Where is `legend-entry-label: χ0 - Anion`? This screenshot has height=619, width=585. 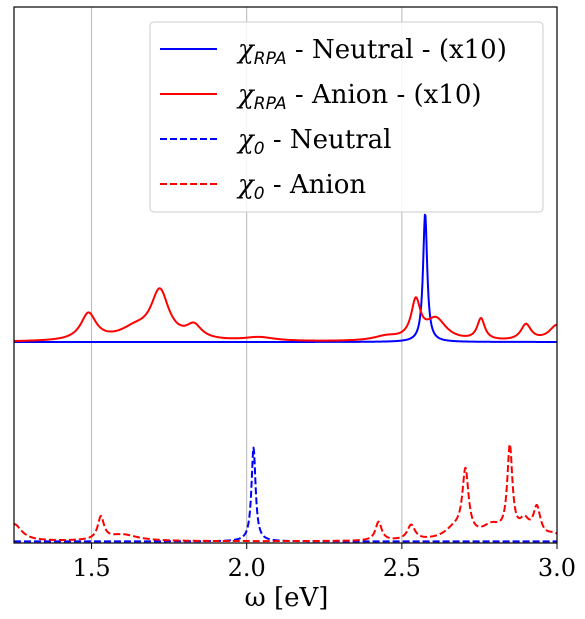 legend-entry-label: χ0 - Anion is located at coordinates (301, 187).